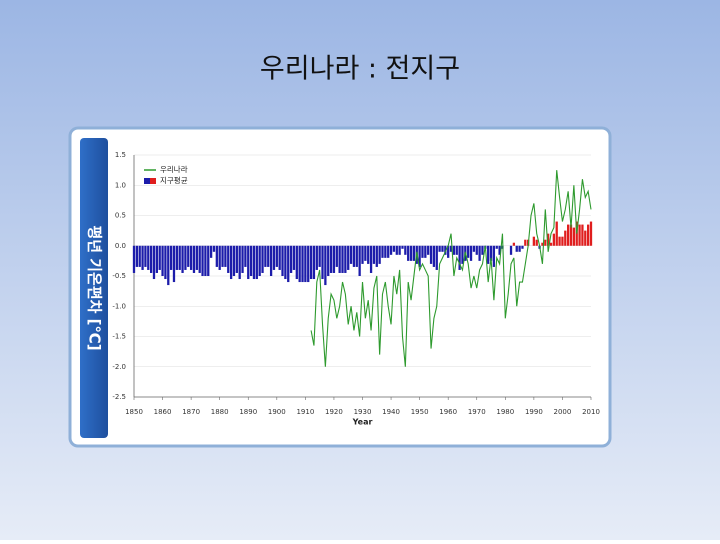 The height and width of the screenshot is (544, 720). Describe the element at coordinates (153, 181) in the screenshot. I see `legend-swatch` at that location.